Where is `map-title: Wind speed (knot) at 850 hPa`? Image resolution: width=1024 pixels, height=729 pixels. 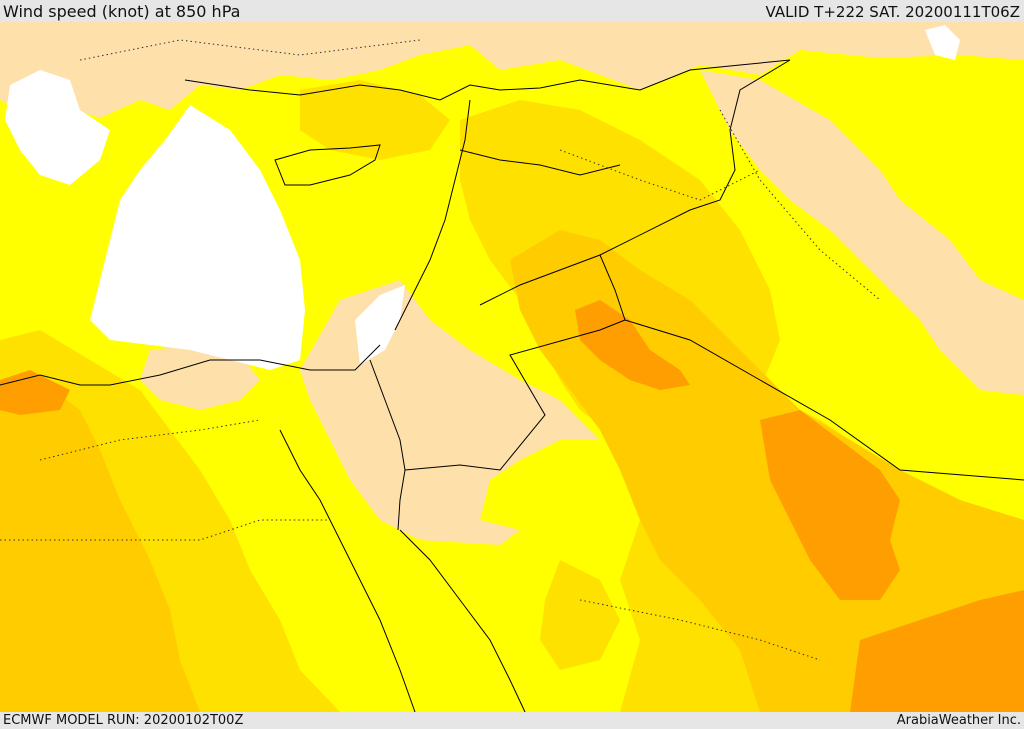 map-title: Wind speed (knot) at 850 hPa is located at coordinates (122, 11).